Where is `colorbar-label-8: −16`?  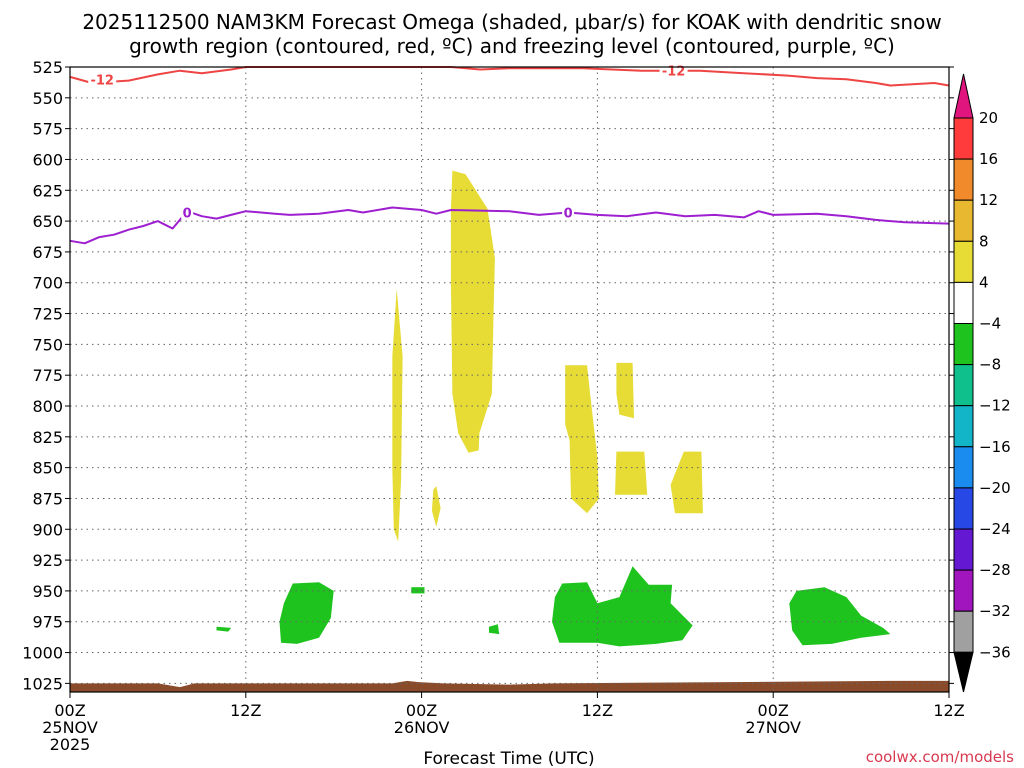 colorbar-label-8: −16 is located at coordinates (995, 447).